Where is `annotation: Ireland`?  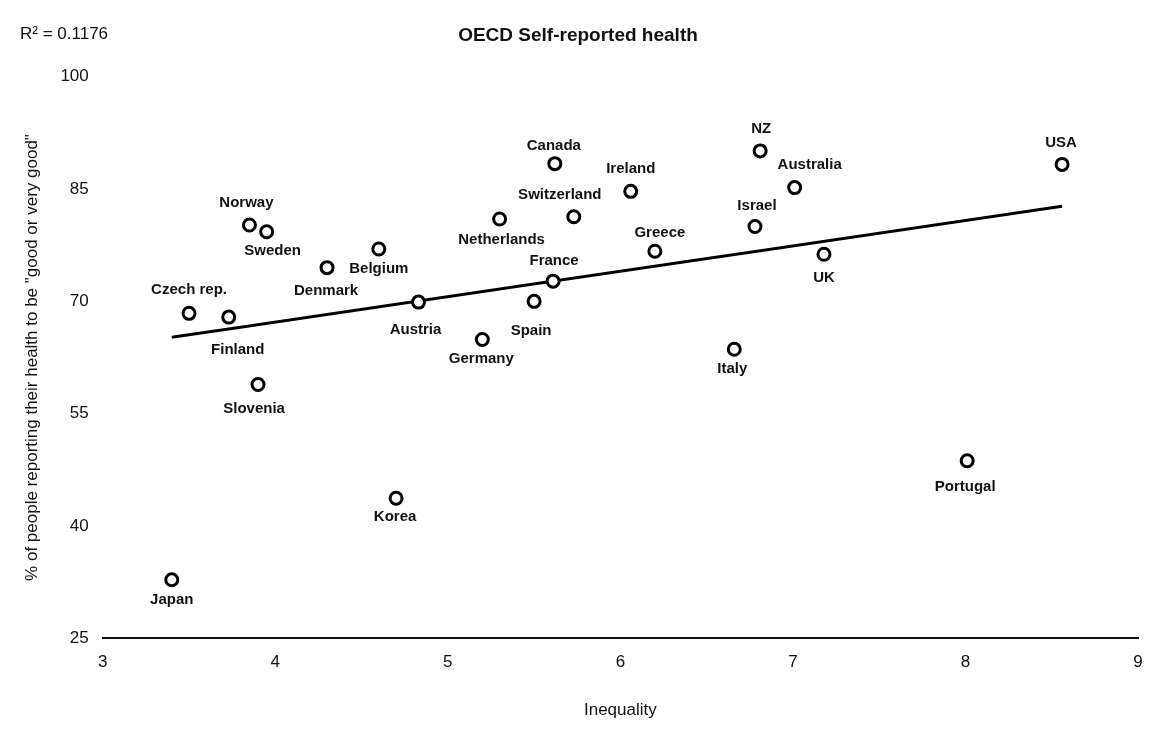 annotation: Ireland is located at coordinates (631, 168).